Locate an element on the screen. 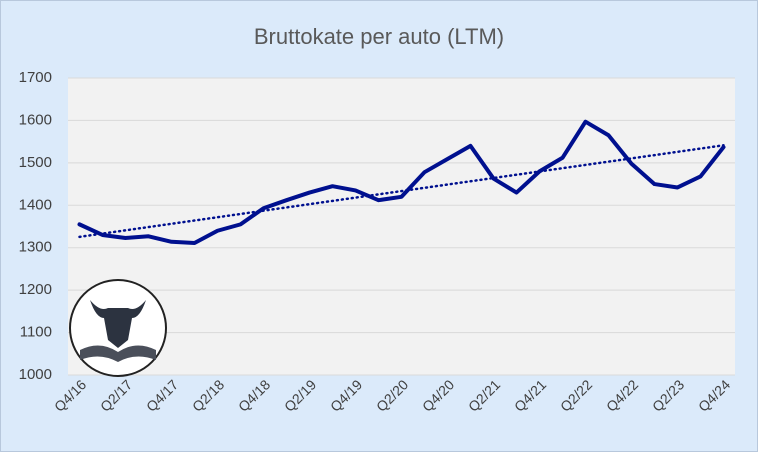 This screenshot has height=452, width=758. logo is located at coordinates (118, 328).